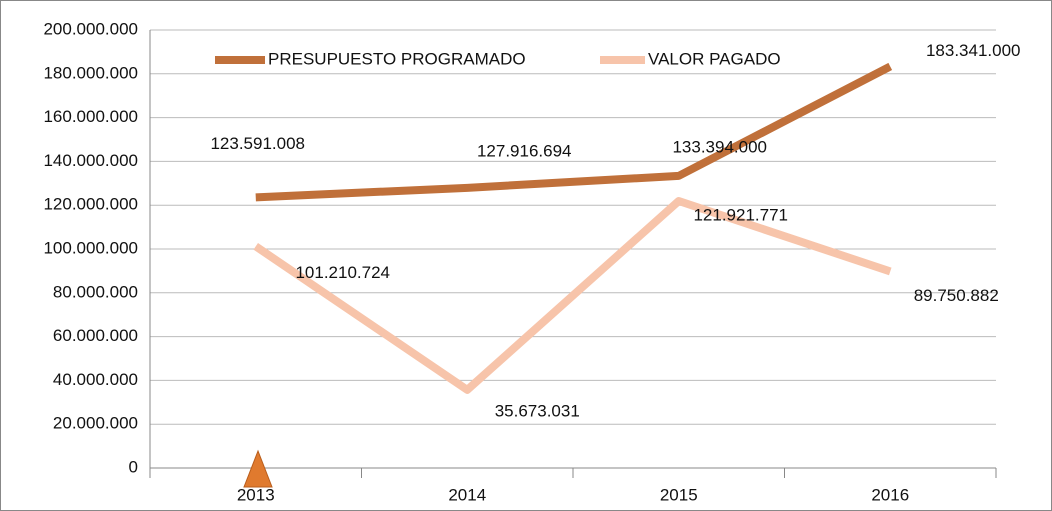 Image resolution: width=1052 pixels, height=511 pixels. Describe the element at coordinates (537, 410) in the screenshot. I see `data-label: 35.673.031` at that location.